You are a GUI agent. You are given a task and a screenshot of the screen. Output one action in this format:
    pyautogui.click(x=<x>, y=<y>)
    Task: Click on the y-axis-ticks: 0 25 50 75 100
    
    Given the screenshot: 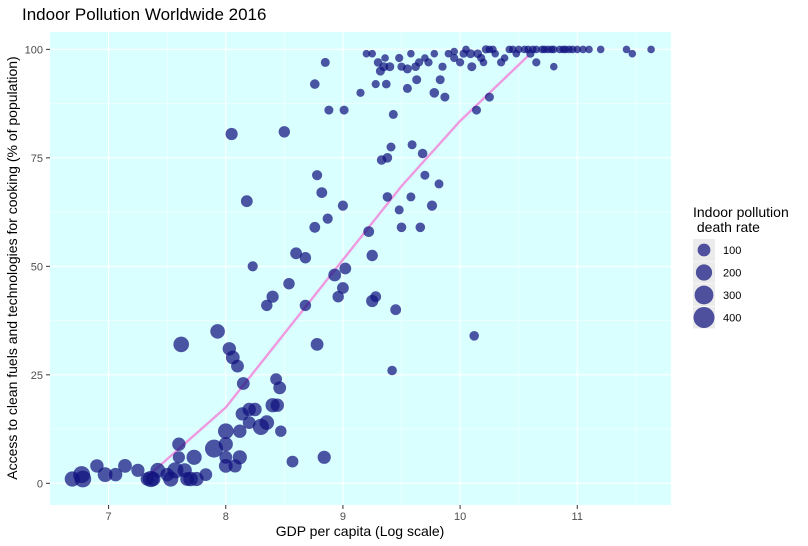 What is the action you would take?
    pyautogui.click(x=37, y=267)
    